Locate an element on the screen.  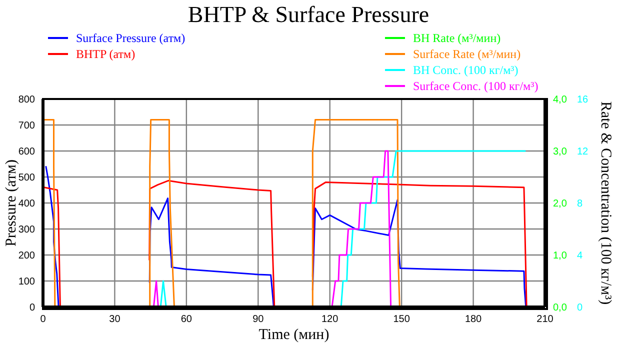
legend-label: BH Rate (м³/мин) is located at coordinates (457, 38).